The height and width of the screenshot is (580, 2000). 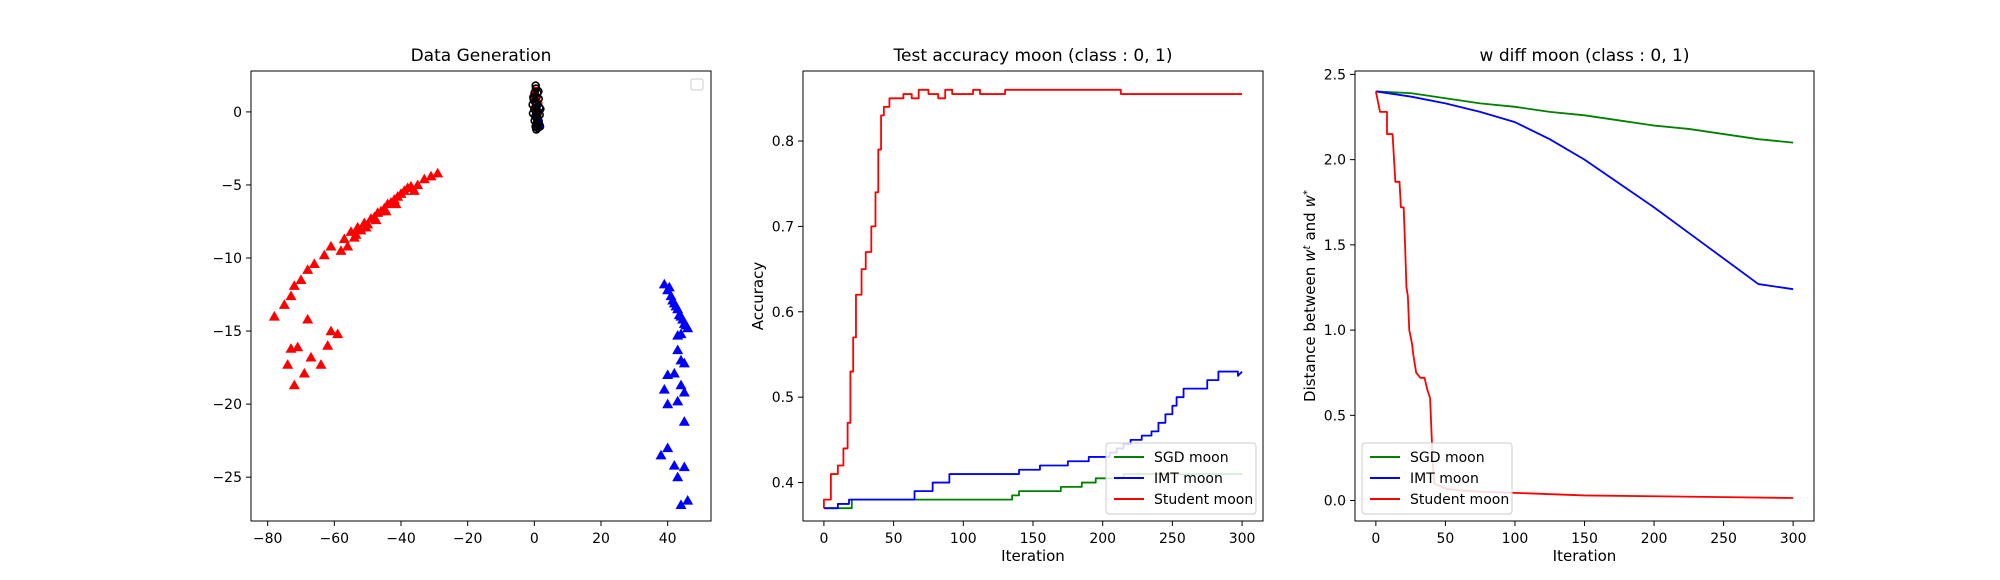 I want to click on y-tick-label: 0.5, so click(x=1335, y=416).